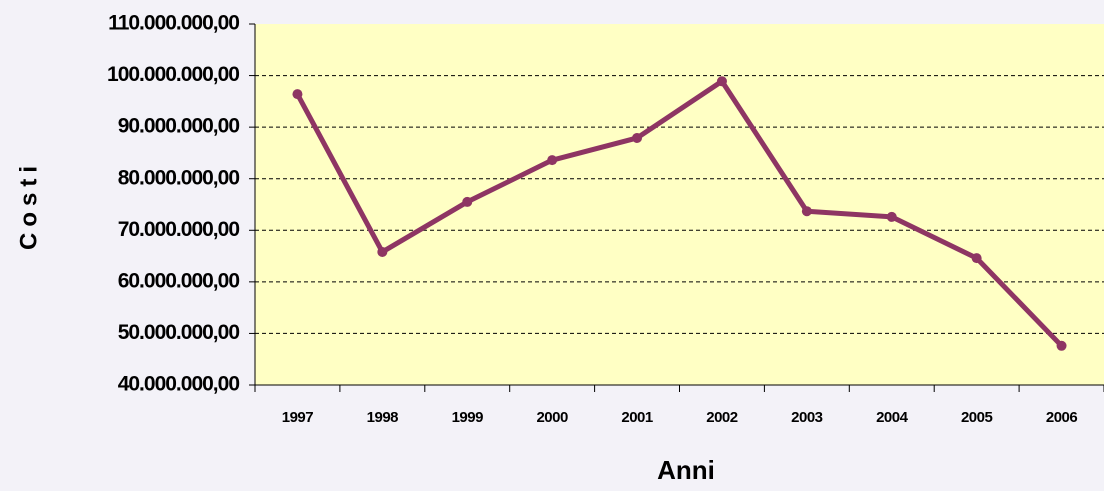  Describe the element at coordinates (179, 280) in the screenshot. I see `y-tick-label: 60.000.000,00` at that location.